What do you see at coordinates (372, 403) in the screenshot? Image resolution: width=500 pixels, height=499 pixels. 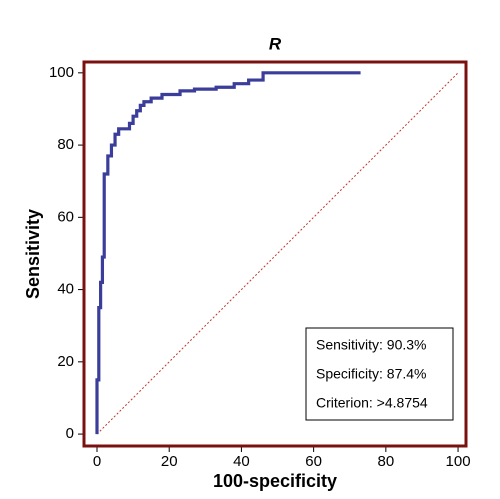 I see `annotation: Criterion: >4.8754` at bounding box center [372, 403].